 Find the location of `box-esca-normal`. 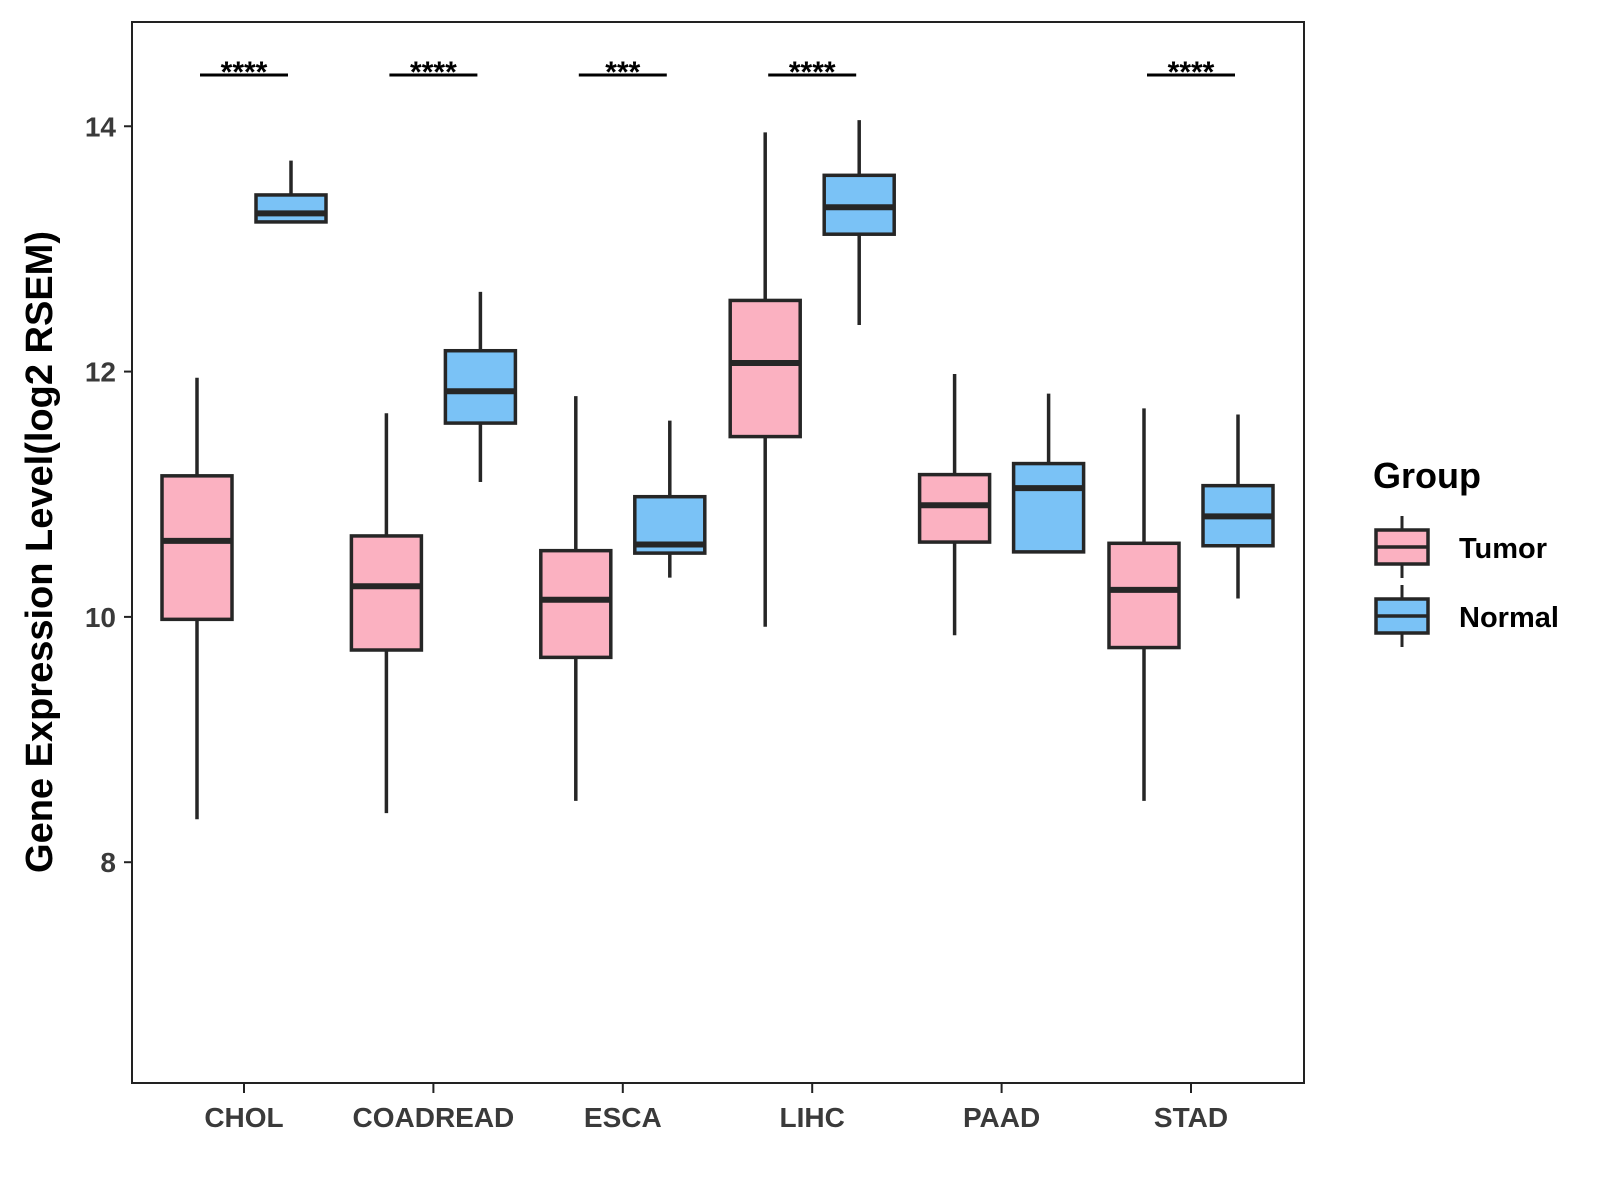

box-esca-normal is located at coordinates (670, 499).